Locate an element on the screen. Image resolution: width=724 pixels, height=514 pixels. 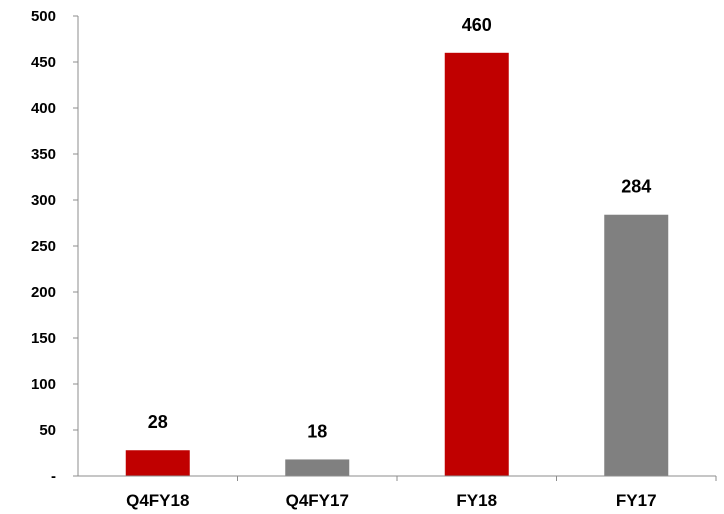
x-category-label: FY17 is located at coordinates (636, 500).